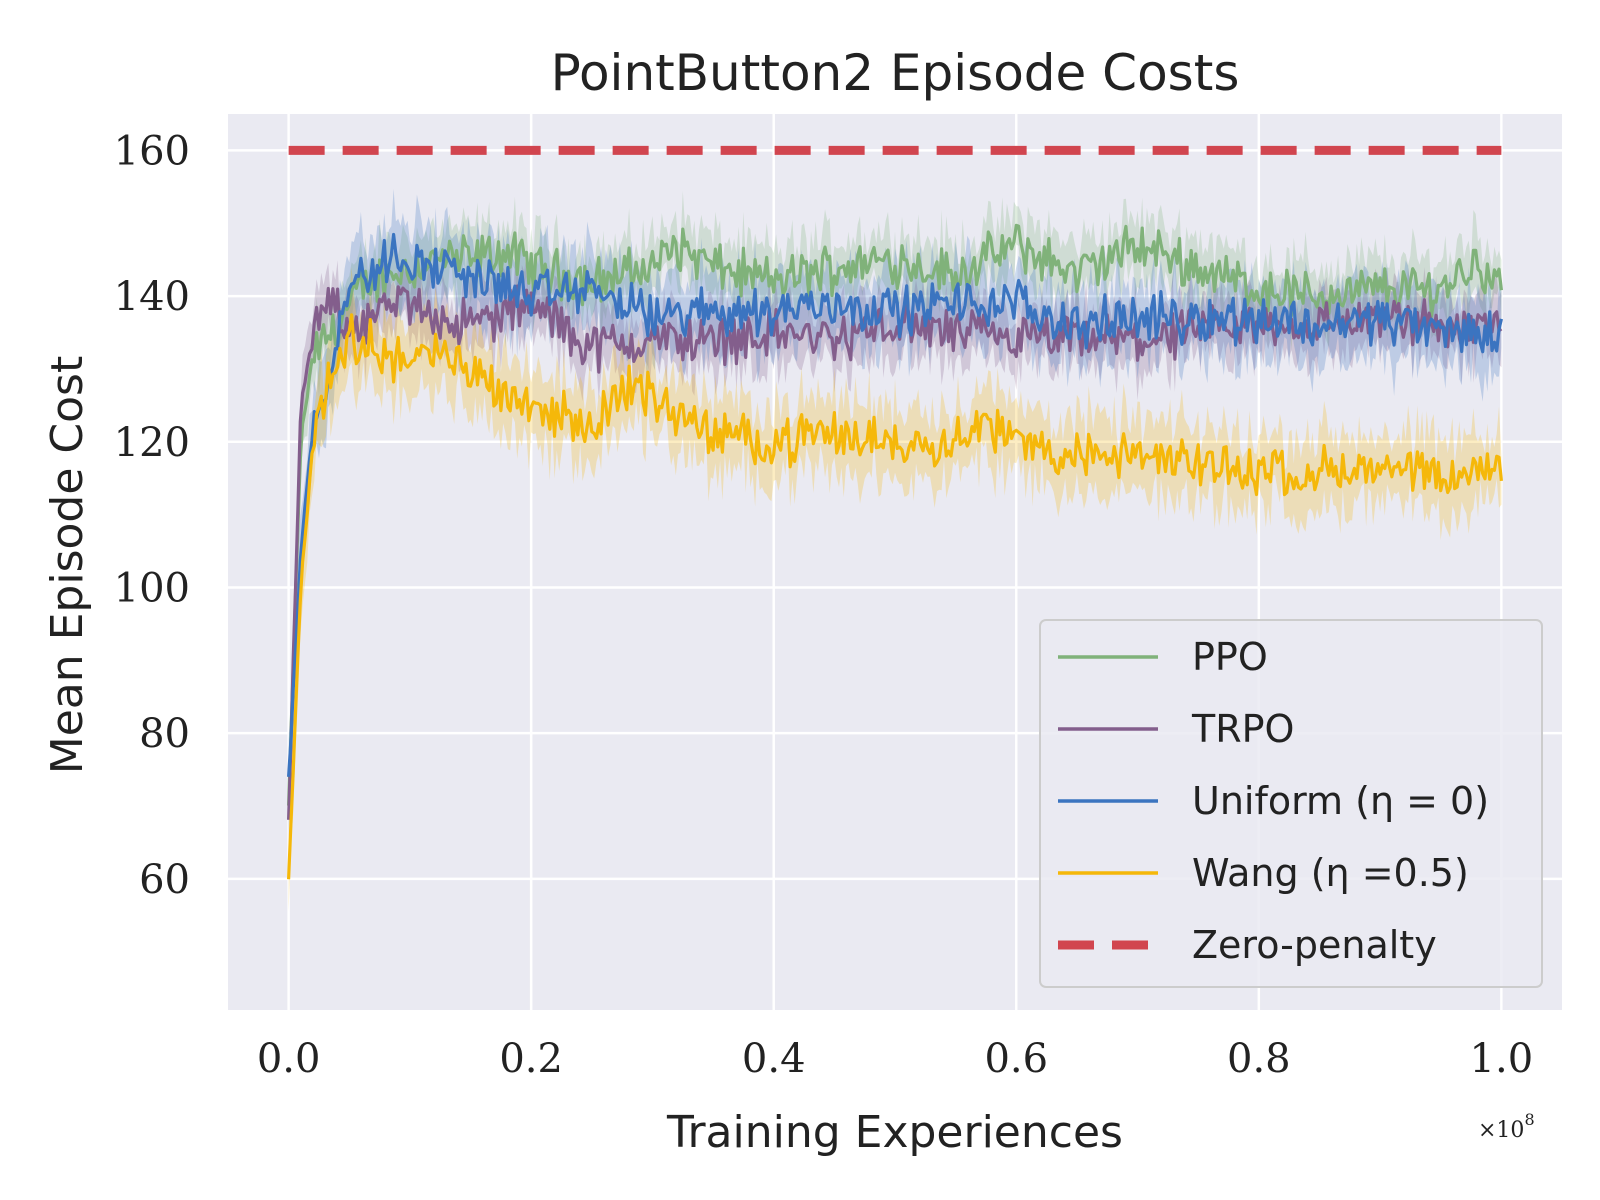  I want to click on x-tick-label: 0.4, so click(774, 1059).